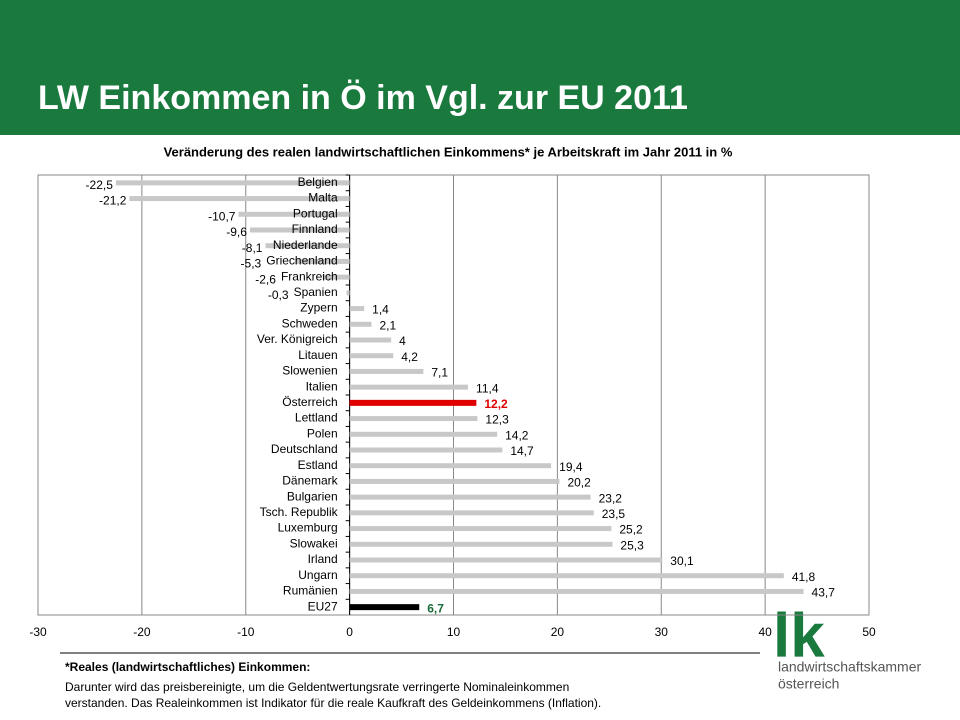  Describe the element at coordinates (435, 608) in the screenshot. I see `value-label: 6,7` at that location.